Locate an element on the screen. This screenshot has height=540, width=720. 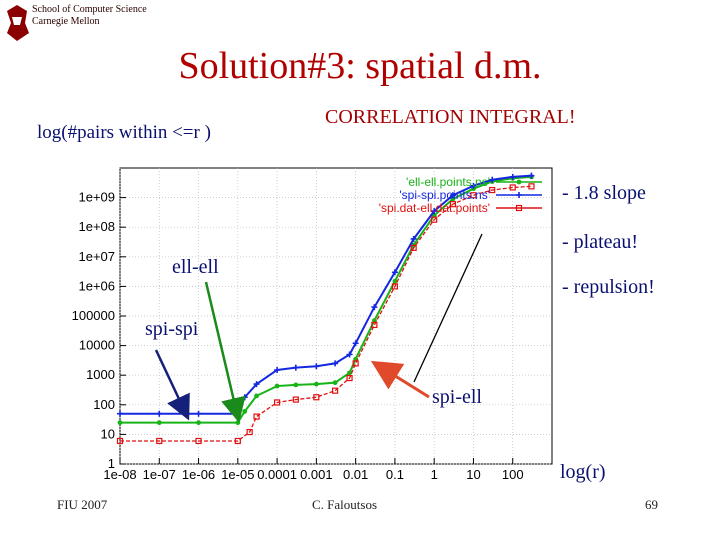
label-spi-spi: spi-spi is located at coordinates (172, 329).